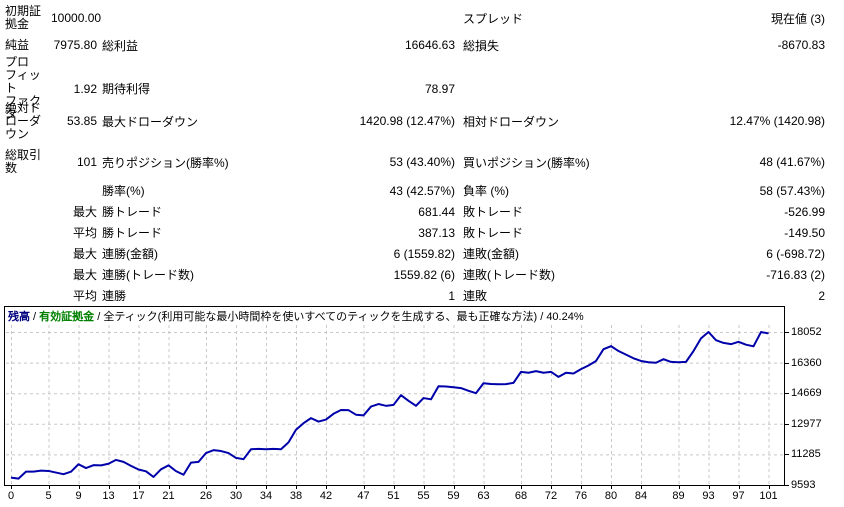 This screenshot has height=507, width=844. I want to click on x-axis-label: 5, so click(48, 496).